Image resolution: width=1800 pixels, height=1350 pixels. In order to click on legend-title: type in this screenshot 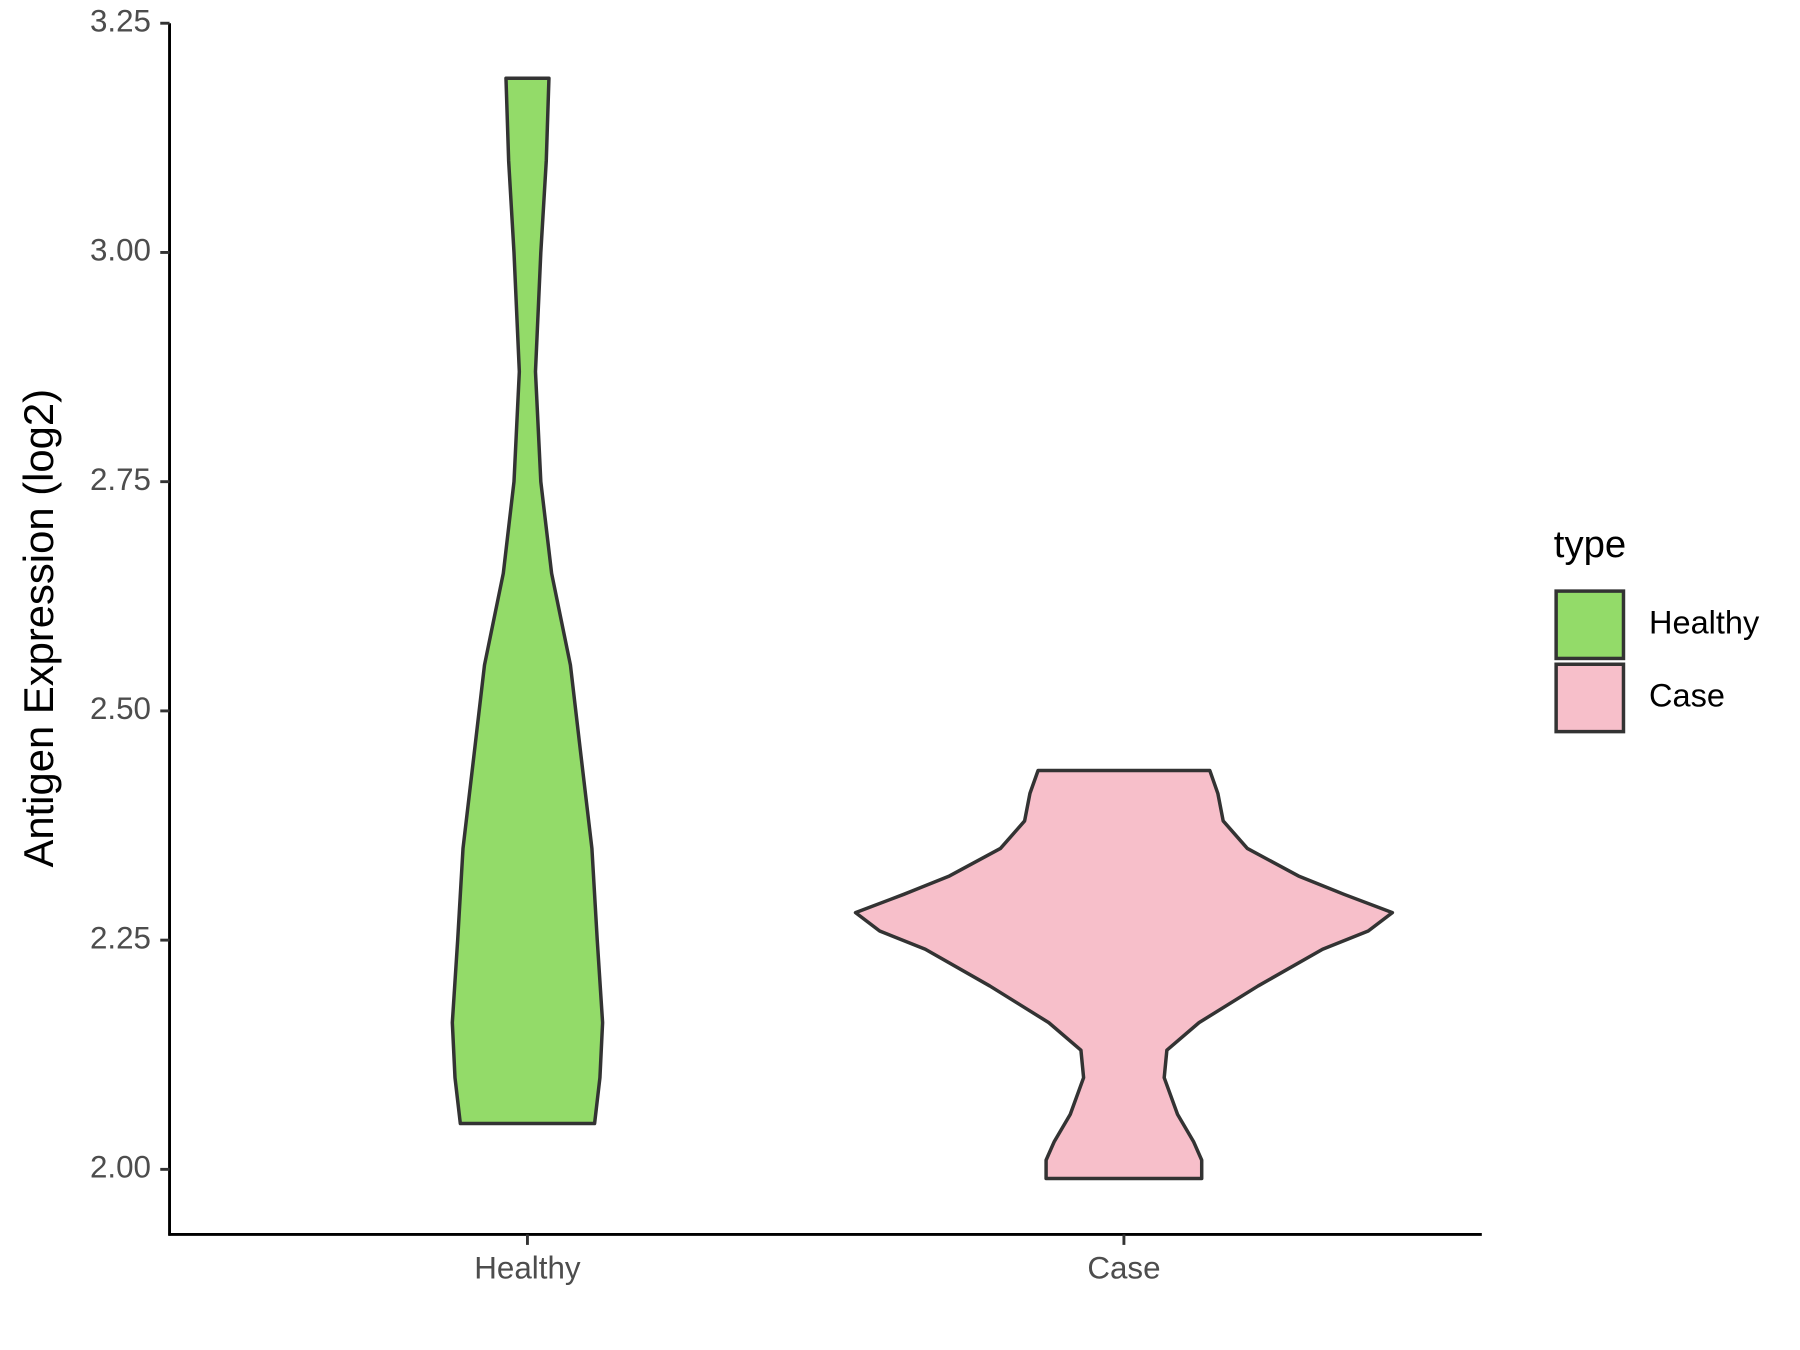, I will do `click(1590, 544)`.